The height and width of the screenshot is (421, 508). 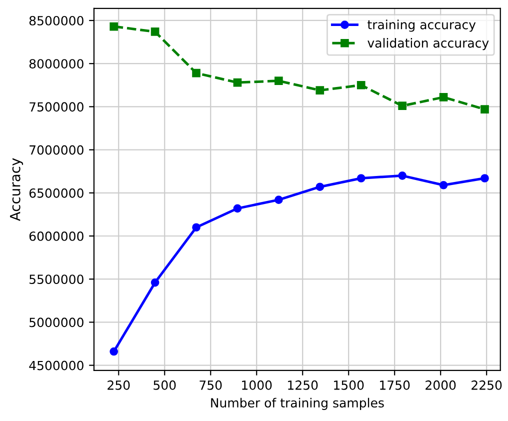 I want to click on legend-label: training accuracy, so click(x=422, y=26).